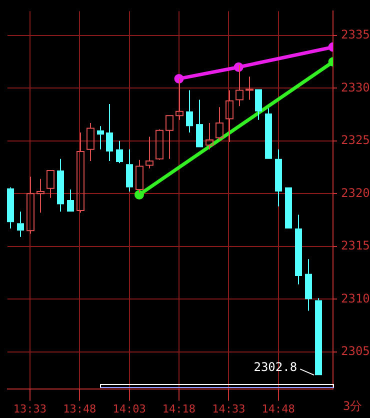 The height and width of the screenshot is (418, 370). What do you see at coordinates (276, 367) in the screenshot?
I see `annotation: 2302.8` at bounding box center [276, 367].